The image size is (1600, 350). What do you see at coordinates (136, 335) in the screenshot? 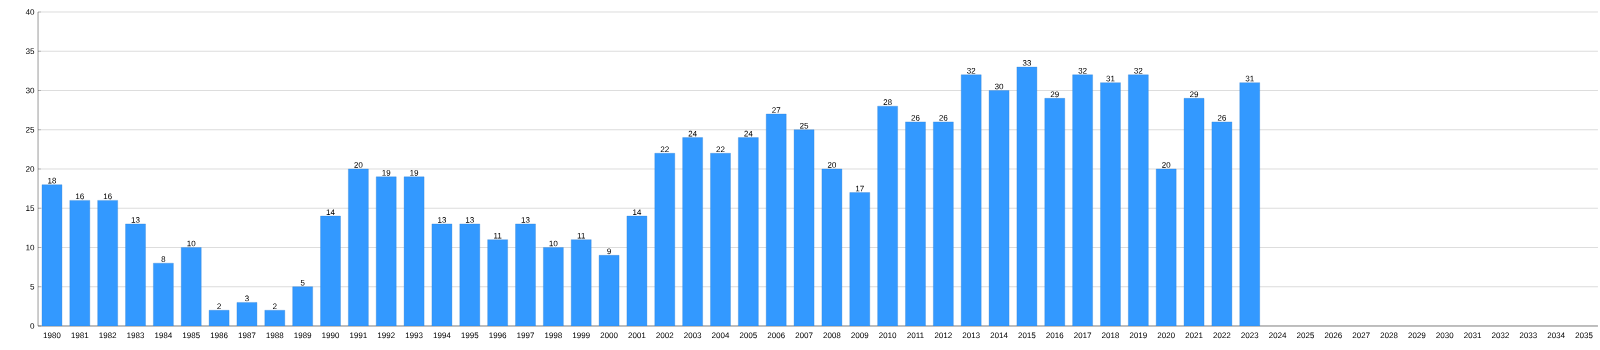
I see `x-tick-label: 1983` at bounding box center [136, 335].